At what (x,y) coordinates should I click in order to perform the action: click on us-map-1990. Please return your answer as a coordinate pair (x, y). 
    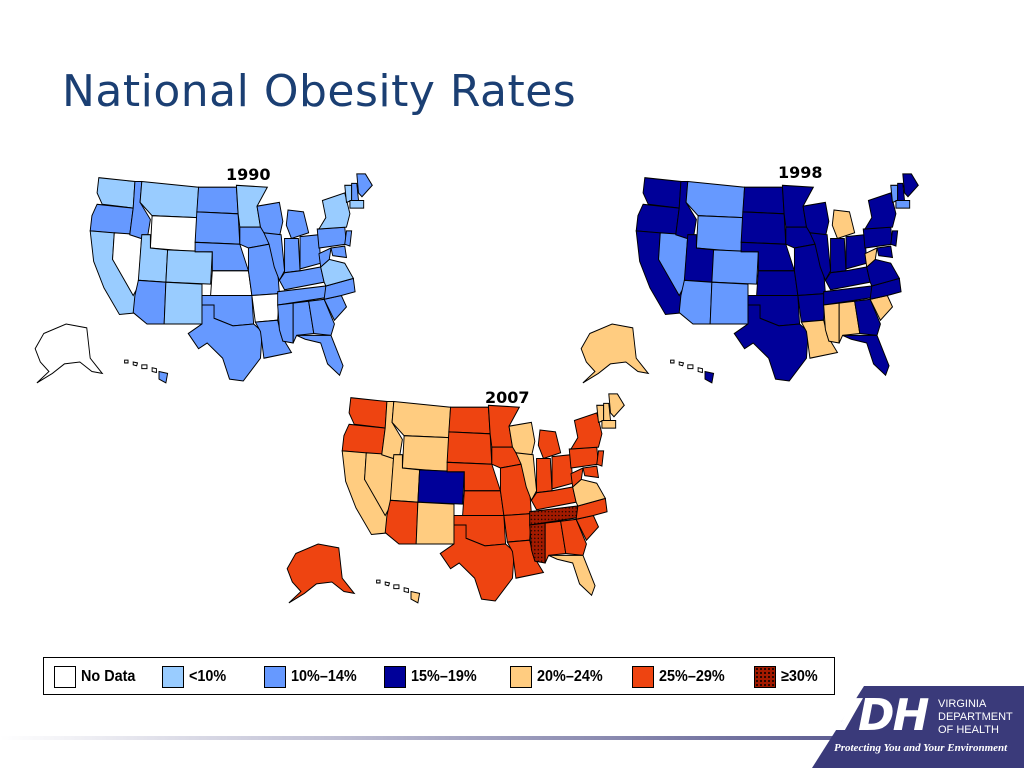
    Looking at the image, I should click on (203, 278).